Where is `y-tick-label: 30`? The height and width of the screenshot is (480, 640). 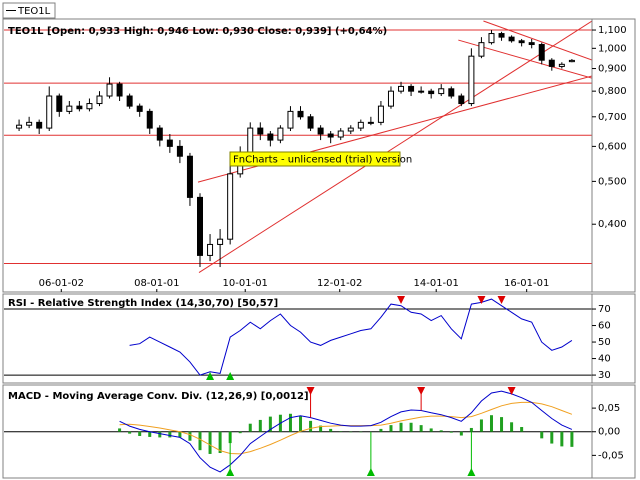 y-tick-label: 30 is located at coordinates (604, 375).